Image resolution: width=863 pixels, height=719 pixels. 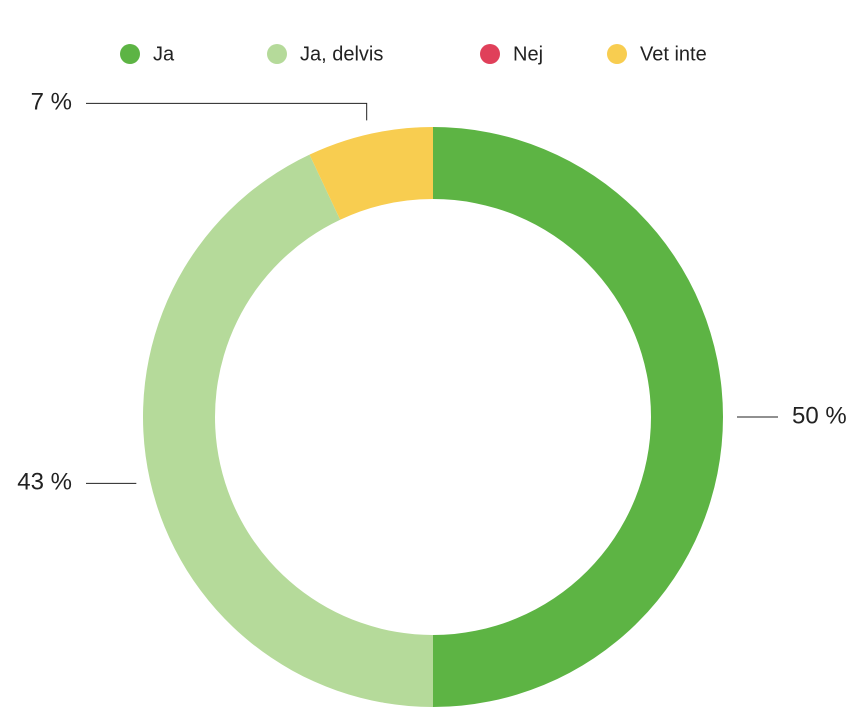 I want to click on donut-slice, so click(x=371, y=173).